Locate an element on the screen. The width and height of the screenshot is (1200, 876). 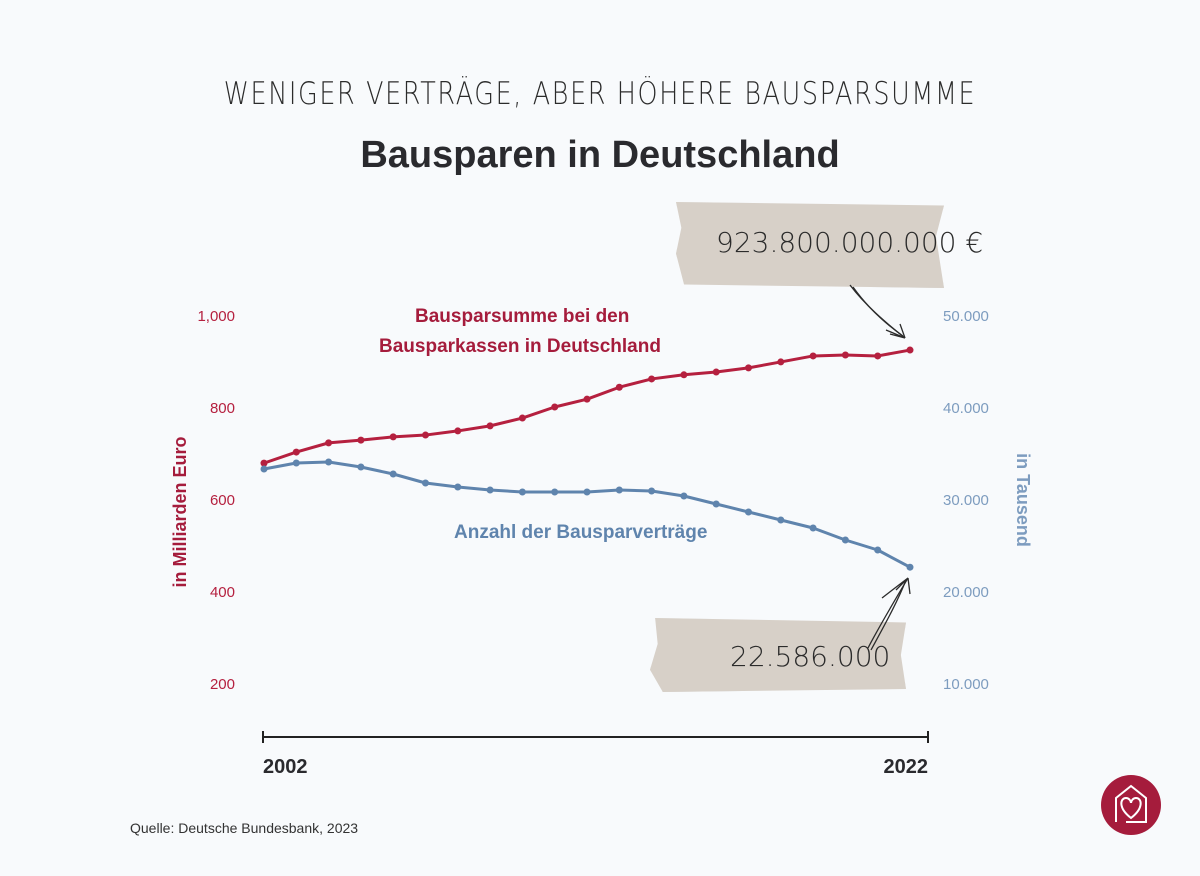
annotation-bottom-value: 22.586.000 is located at coordinates (810, 656).